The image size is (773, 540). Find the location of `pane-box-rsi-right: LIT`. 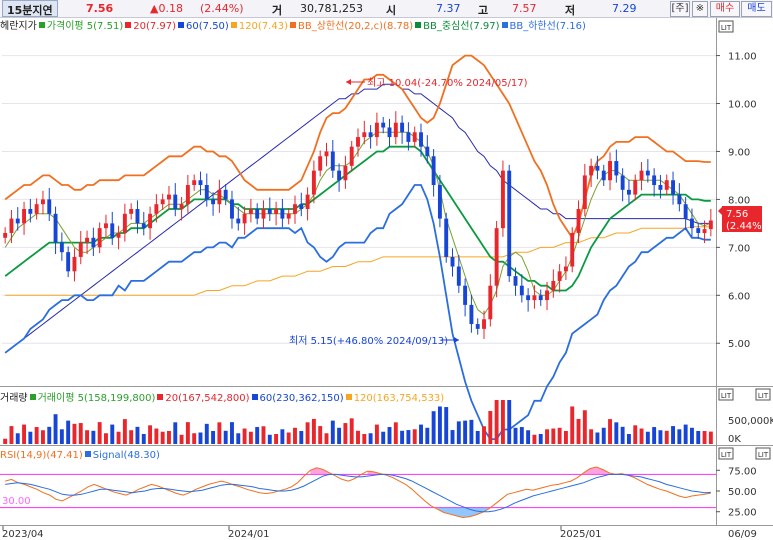

pane-box-rsi-right: LIT is located at coordinates (763, 453).